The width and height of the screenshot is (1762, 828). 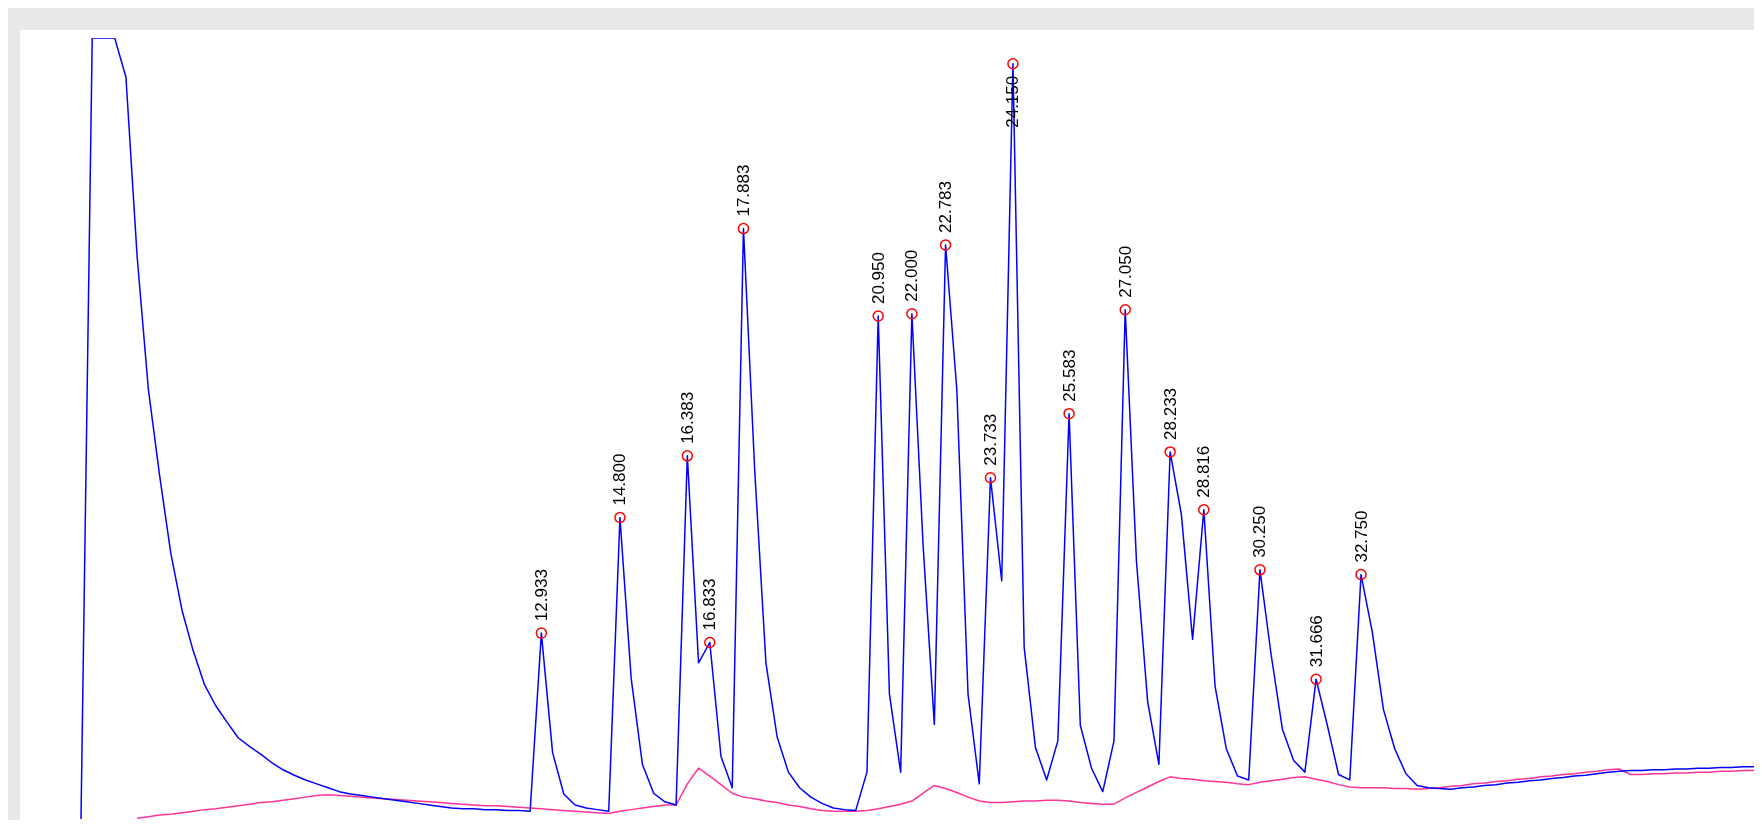 What do you see at coordinates (743, 190) in the screenshot?
I see `annotation: 17.883` at bounding box center [743, 190].